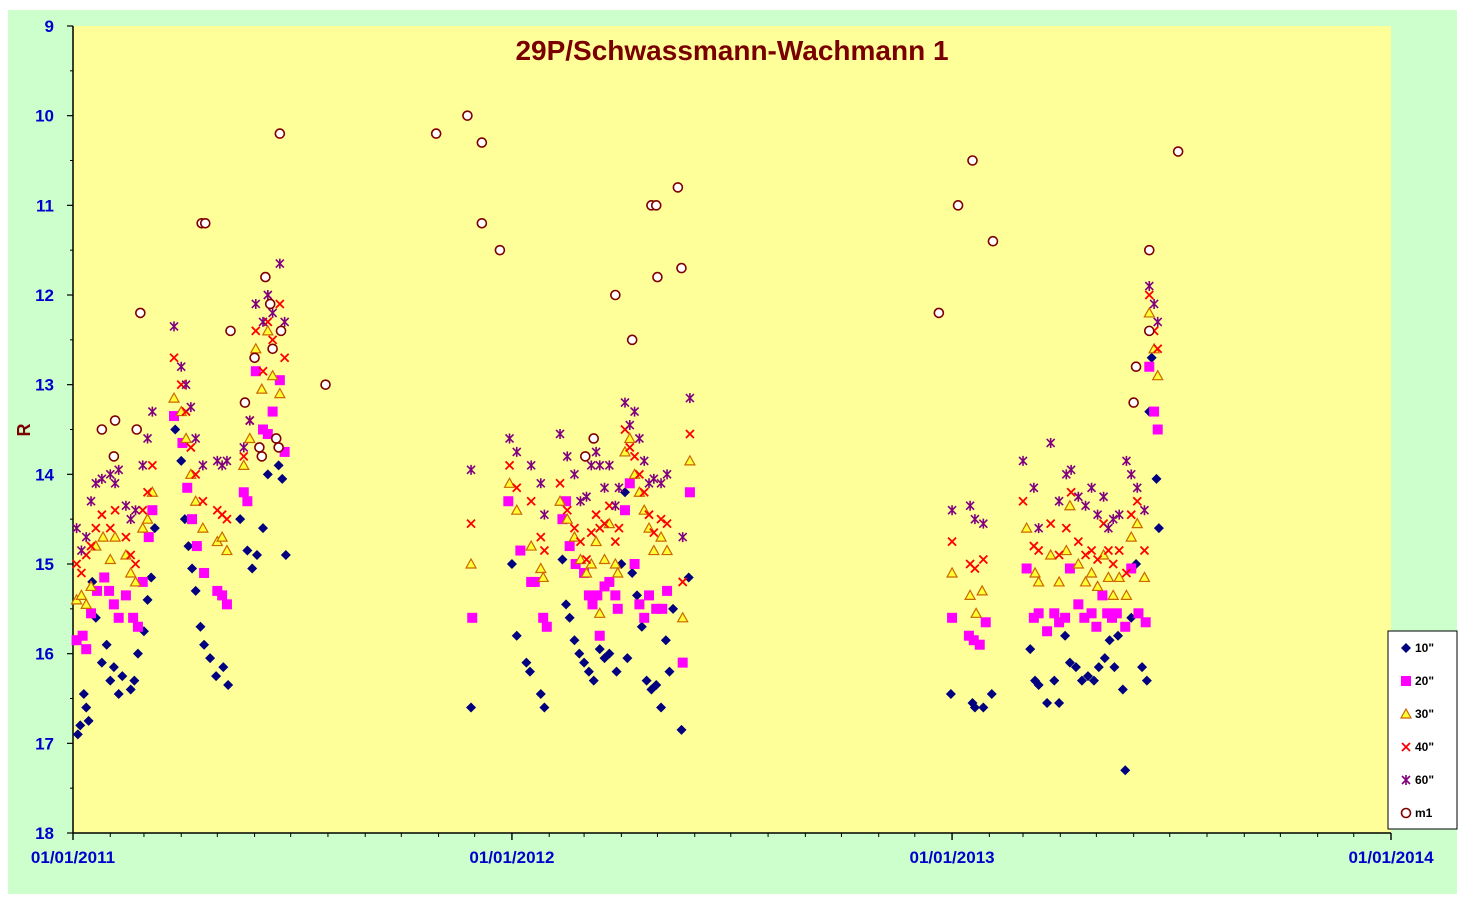 The height and width of the screenshot is (901, 1466). What do you see at coordinates (24, 430) in the screenshot?
I see `y-axis-label: R` at bounding box center [24, 430].